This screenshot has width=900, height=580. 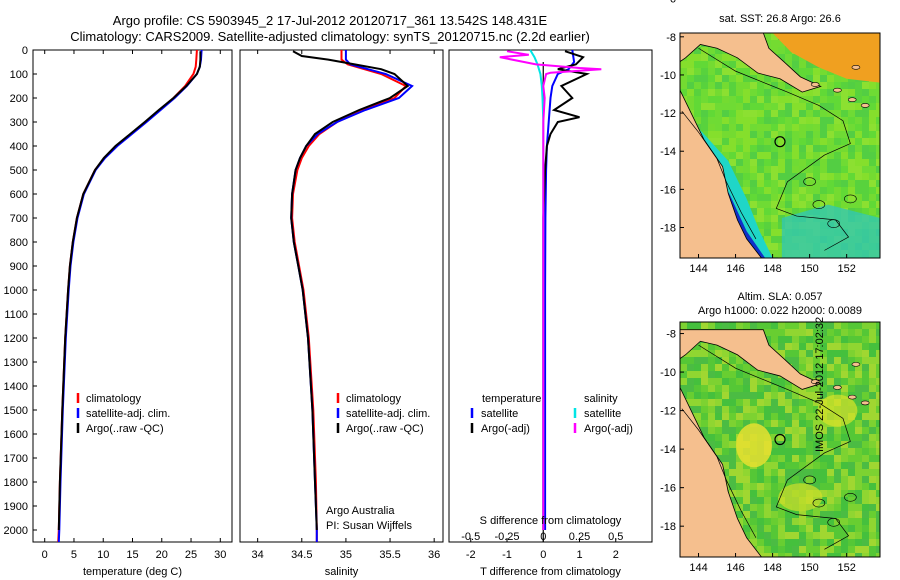 What do you see at coordinates (19, 171) in the screenshot?
I see `depth-tick-label: 500` at bounding box center [19, 171].